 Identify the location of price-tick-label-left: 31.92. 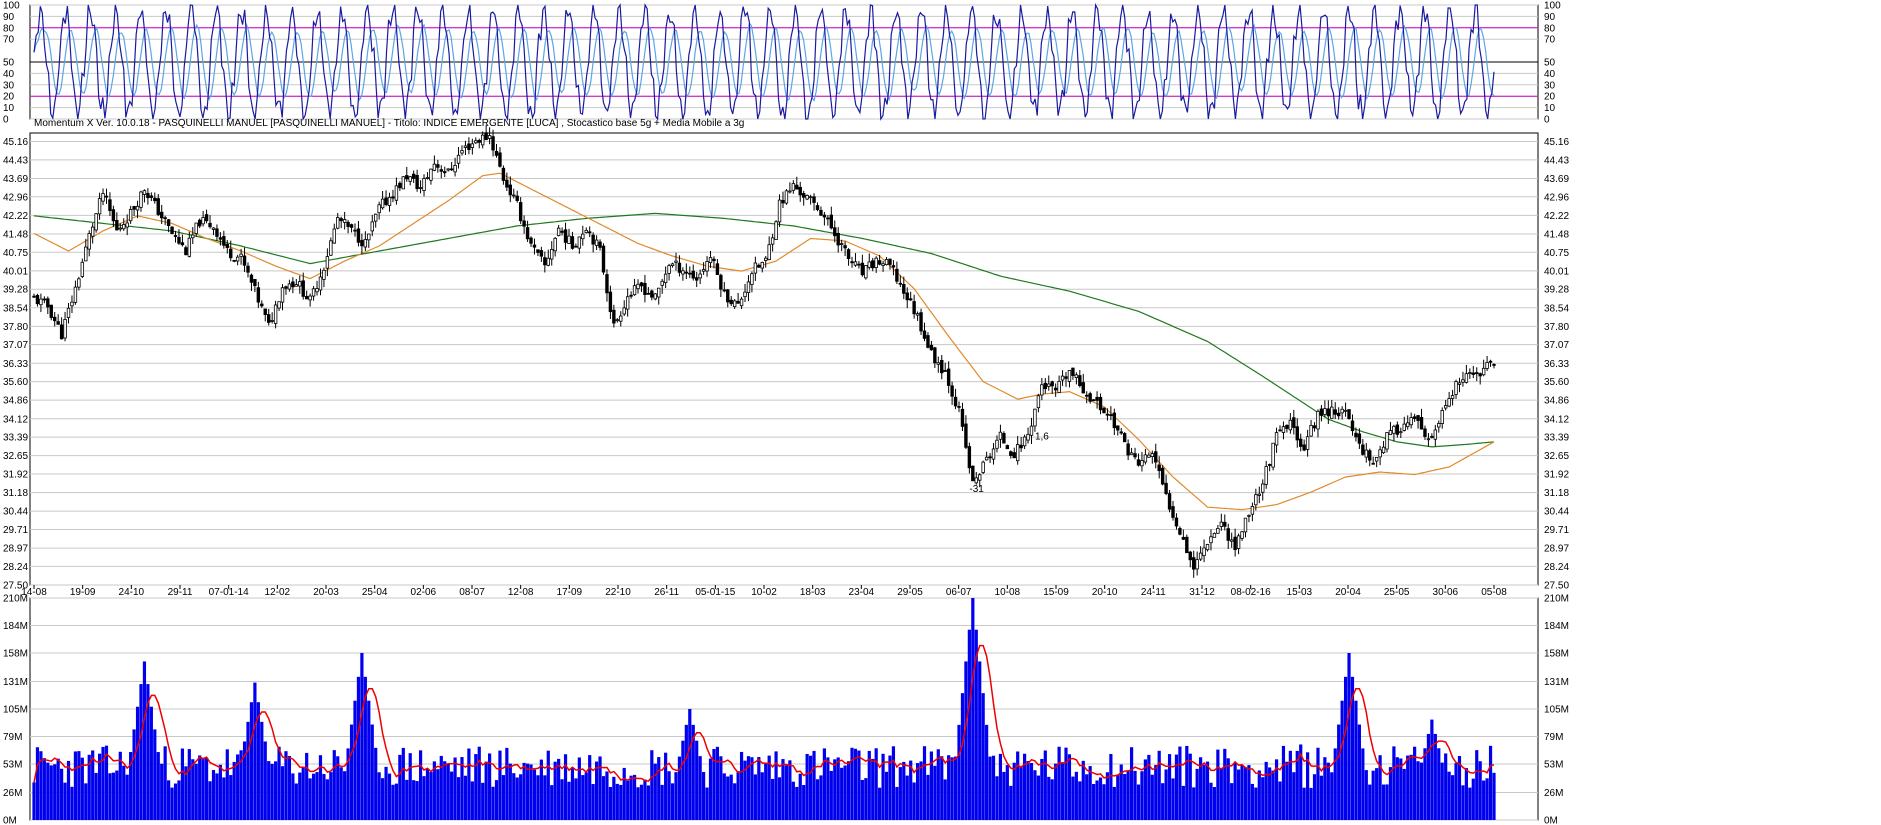
(15, 475).